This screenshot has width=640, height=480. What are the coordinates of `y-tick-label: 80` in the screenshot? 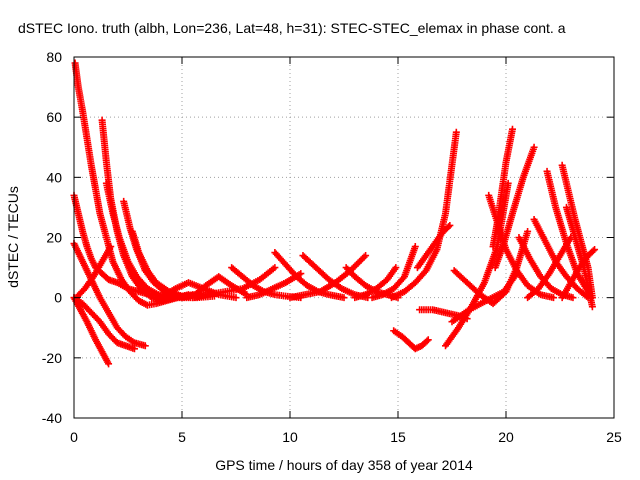 It's located at (54, 57).